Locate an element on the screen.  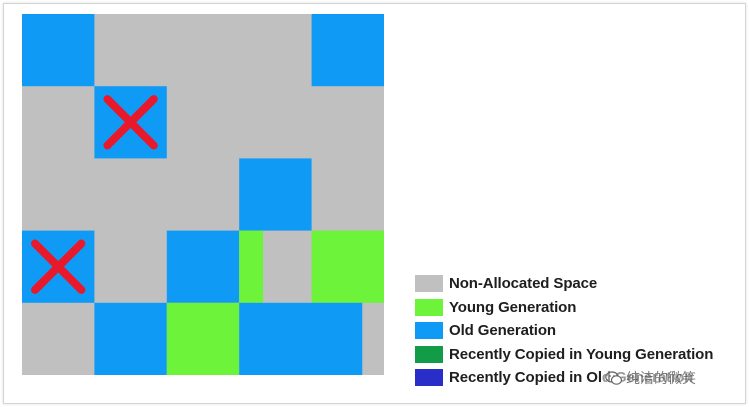
legend-item-old: Old Generation is located at coordinates (580, 331).